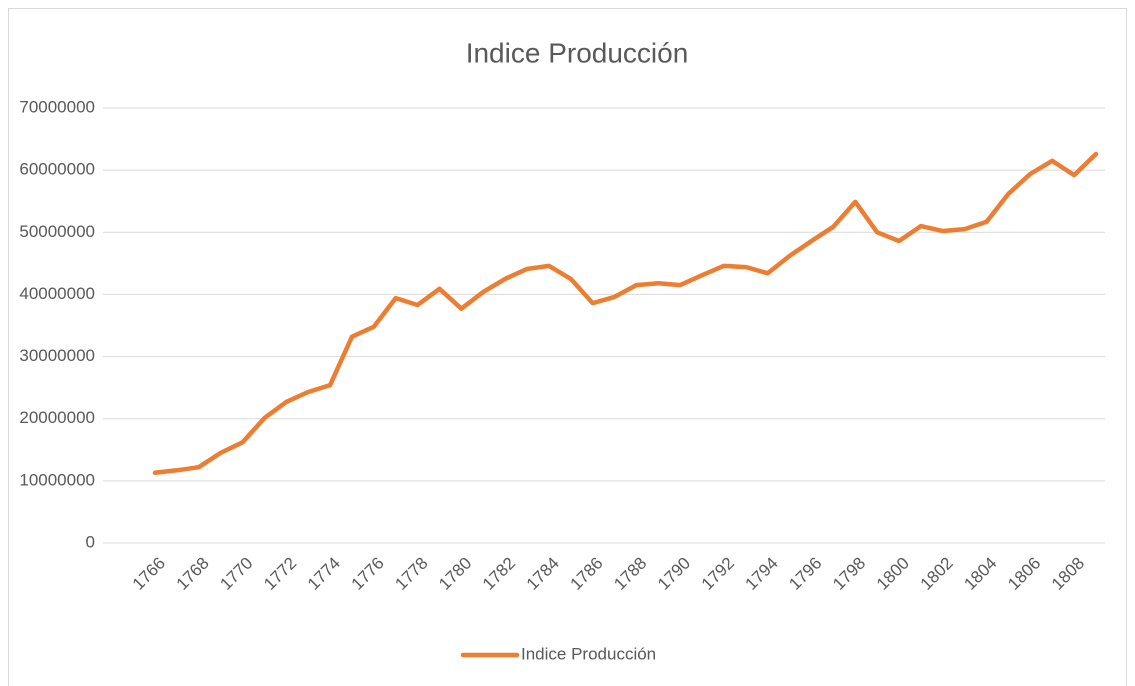 The height and width of the screenshot is (686, 1135). I want to click on legend-label: Indice Producción, so click(588, 653).